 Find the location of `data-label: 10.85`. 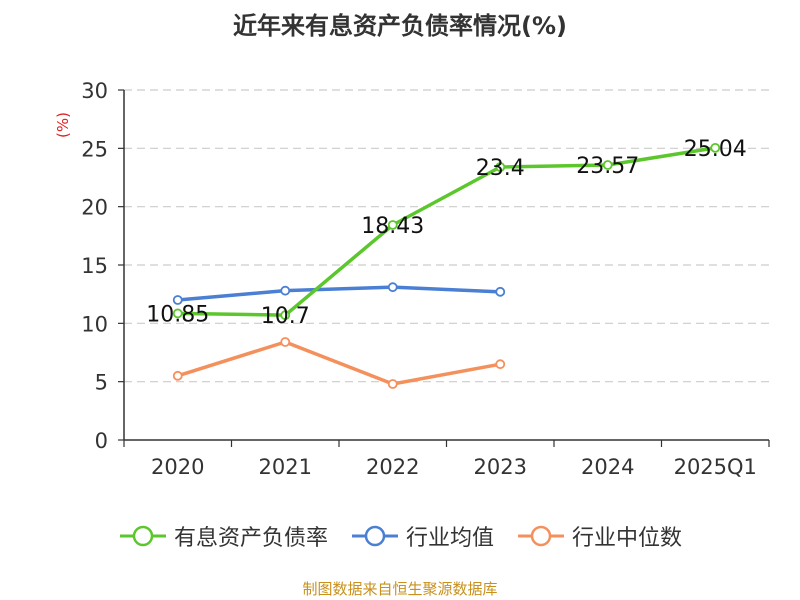

data-label: 10.85 is located at coordinates (177, 314).